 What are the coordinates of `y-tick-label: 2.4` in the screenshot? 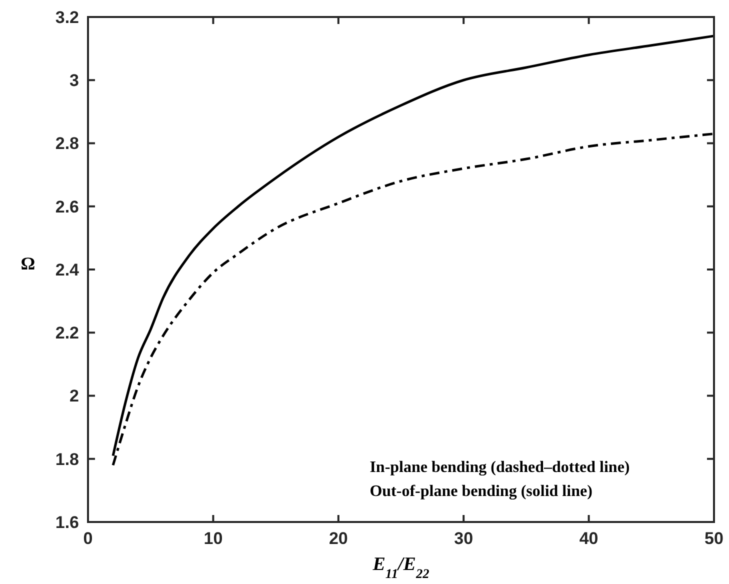 It's located at (67, 270).